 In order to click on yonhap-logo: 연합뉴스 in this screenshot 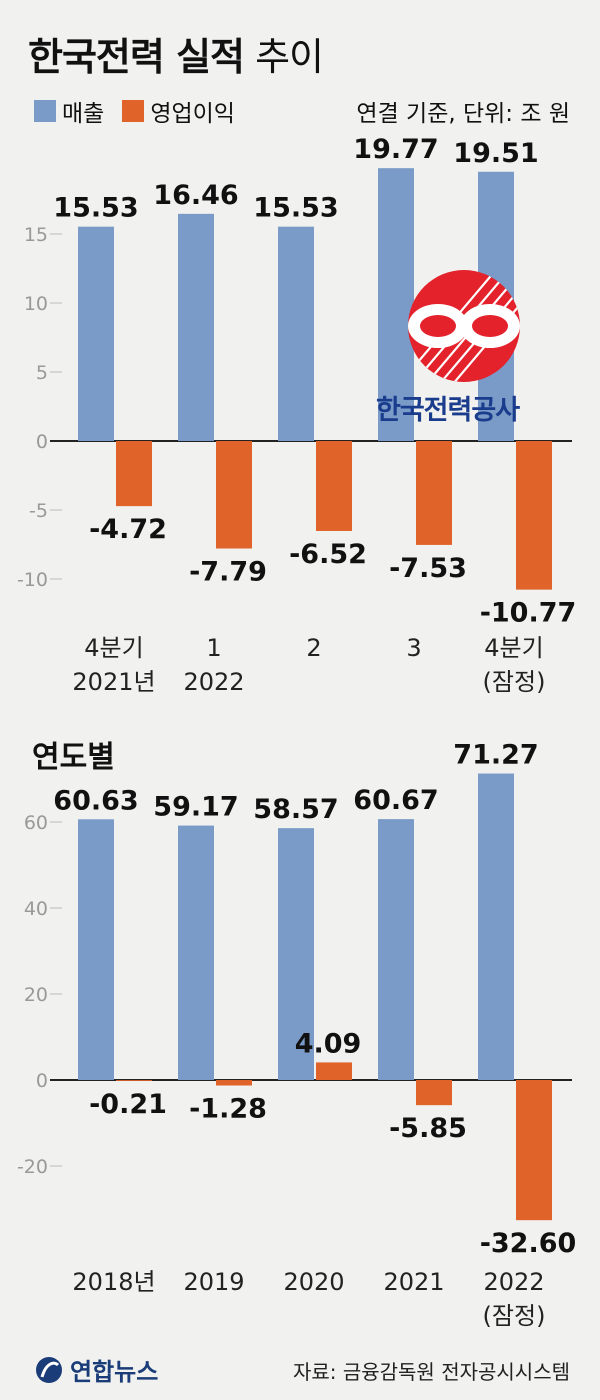, I will do `click(96, 1369)`.